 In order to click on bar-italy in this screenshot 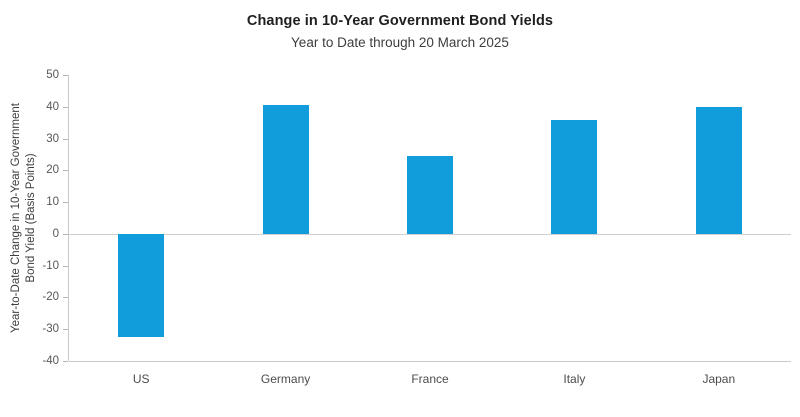, I will do `click(574, 176)`.